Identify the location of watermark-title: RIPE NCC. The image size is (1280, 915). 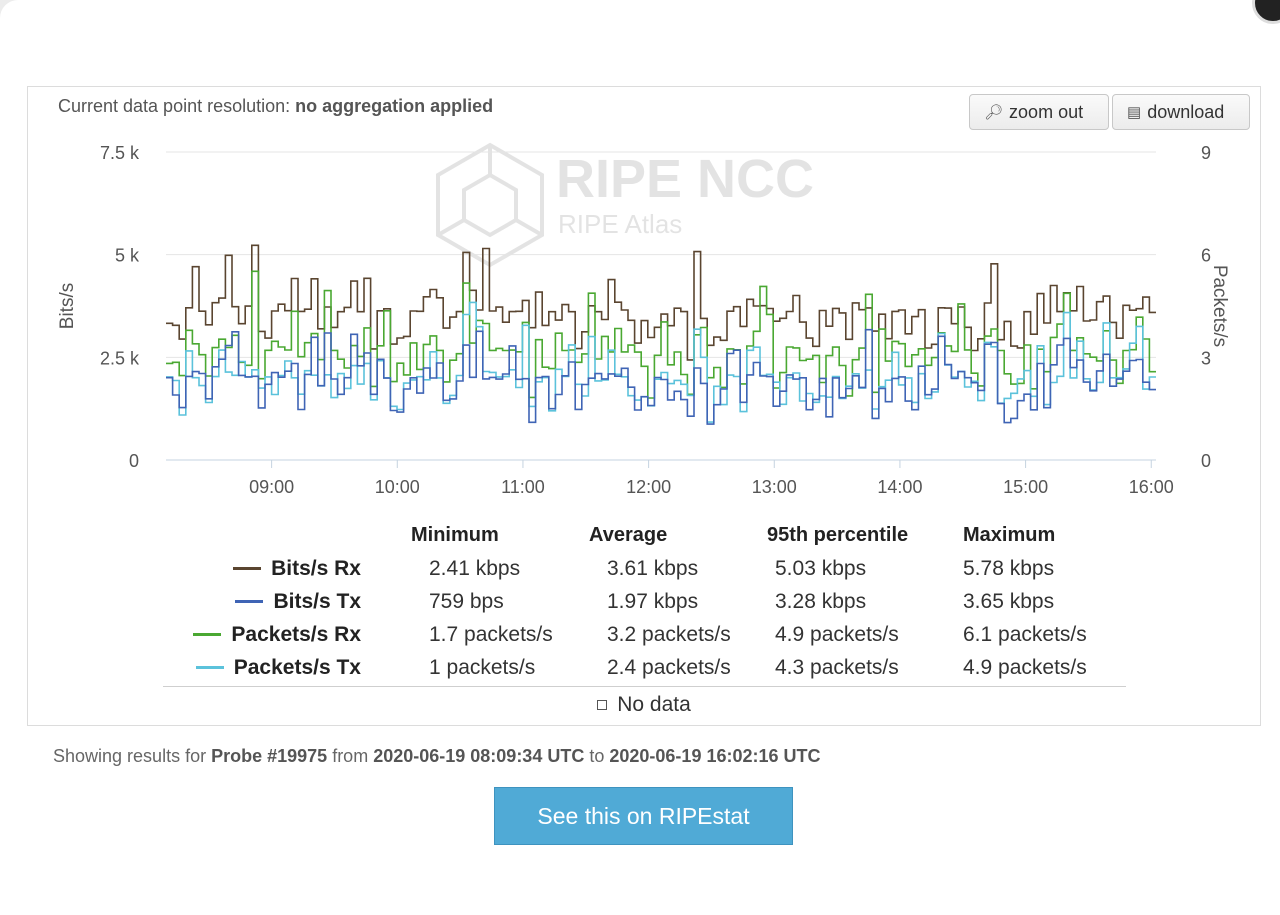
(685, 179).